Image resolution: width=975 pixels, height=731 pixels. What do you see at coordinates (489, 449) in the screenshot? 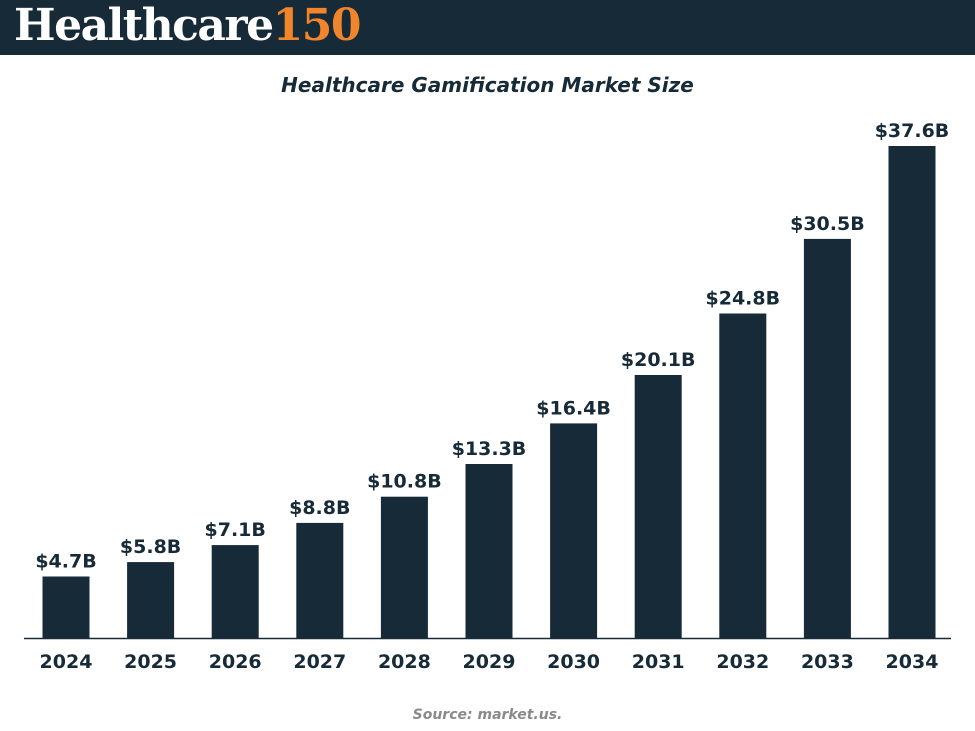
I see `value-label-2029: $13.3B` at bounding box center [489, 449].